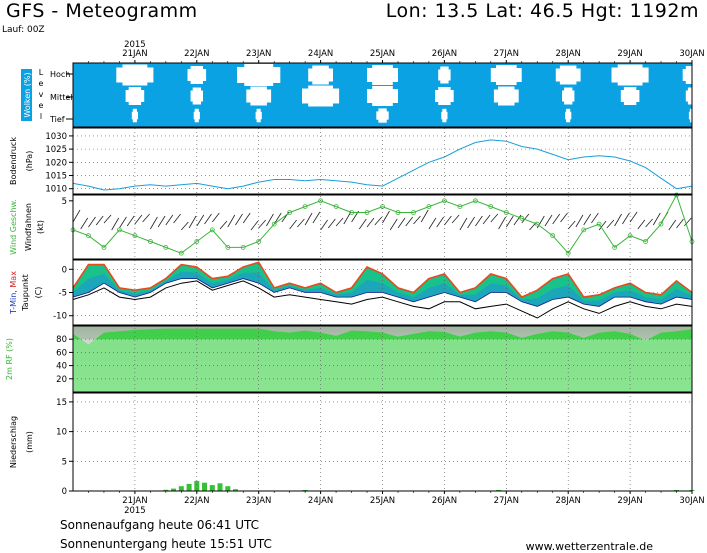  What do you see at coordinates (568, 54) in the screenshot?
I see `top-date-label: 28JAN` at bounding box center [568, 54].